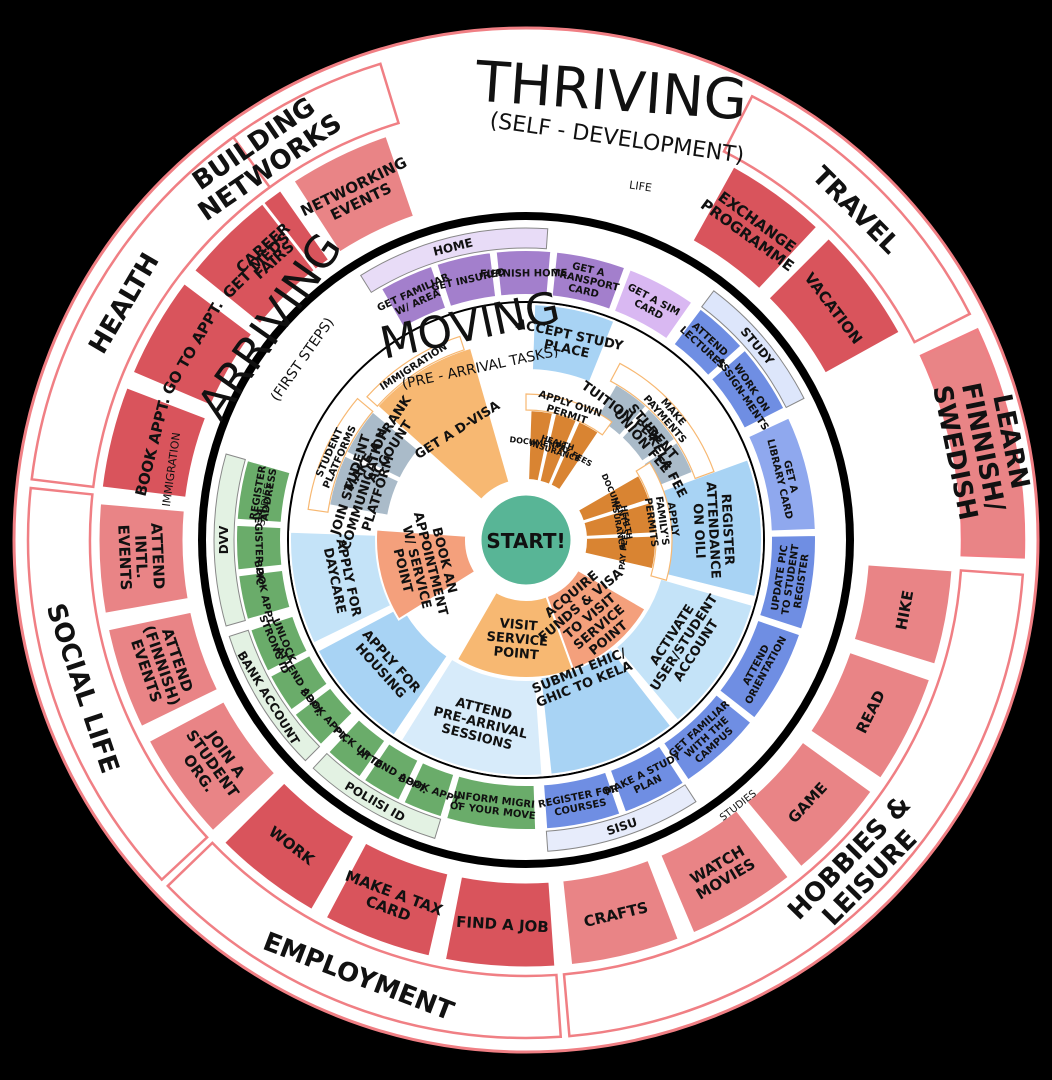  What do you see at coordinates (707, 342) in the screenshot?
I see `attend-lectures-segment` at bounding box center [707, 342].